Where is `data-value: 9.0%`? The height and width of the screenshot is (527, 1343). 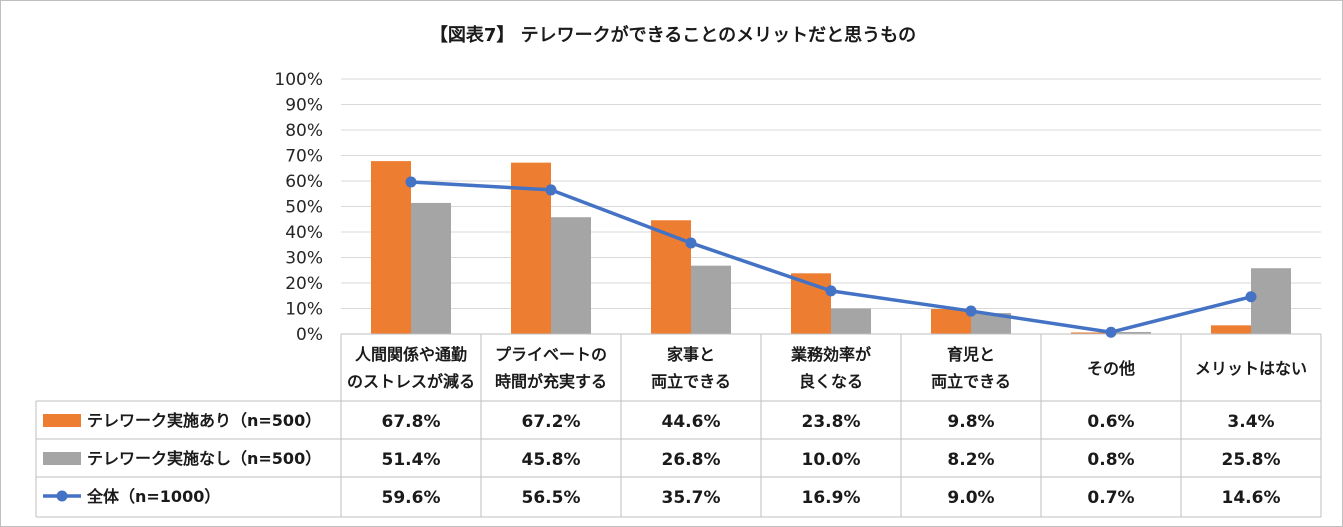
data-value: 9.0% is located at coordinates (970, 498).